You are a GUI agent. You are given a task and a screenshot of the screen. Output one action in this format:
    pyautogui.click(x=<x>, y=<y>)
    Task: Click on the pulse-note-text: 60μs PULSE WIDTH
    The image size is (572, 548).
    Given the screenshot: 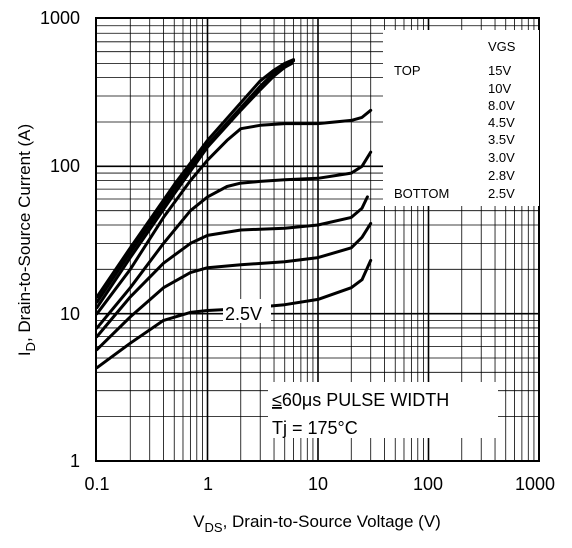 What is the action you would take?
    pyautogui.click(x=365, y=400)
    